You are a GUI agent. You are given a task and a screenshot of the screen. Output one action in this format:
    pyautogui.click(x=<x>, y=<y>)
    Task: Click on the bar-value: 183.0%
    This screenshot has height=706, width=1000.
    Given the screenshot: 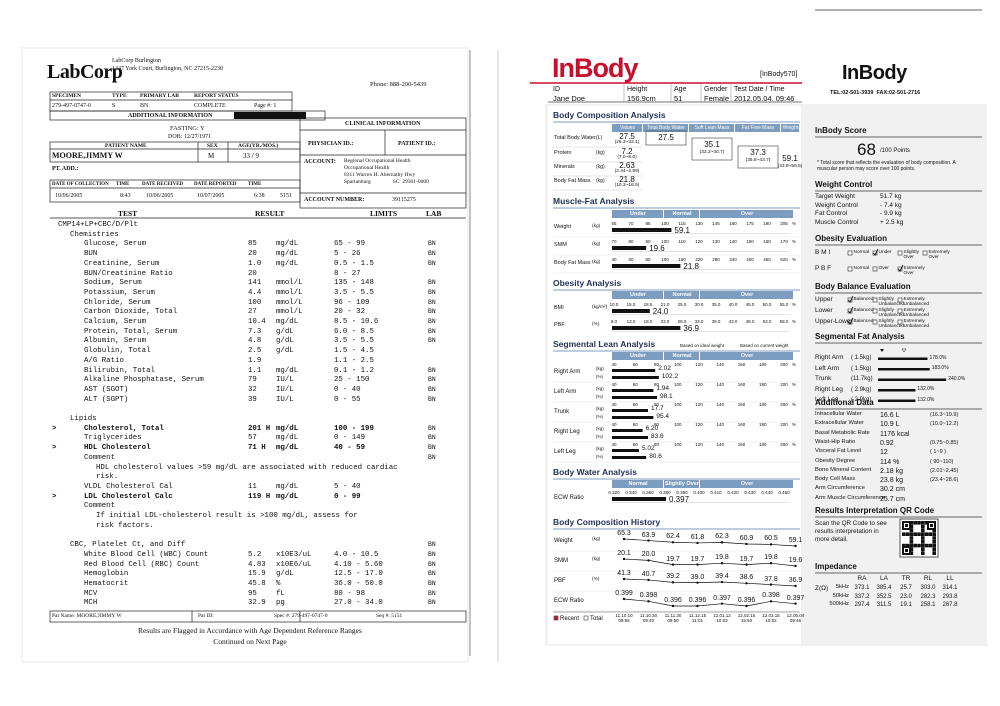 What is the action you would take?
    pyautogui.click(x=940, y=368)
    